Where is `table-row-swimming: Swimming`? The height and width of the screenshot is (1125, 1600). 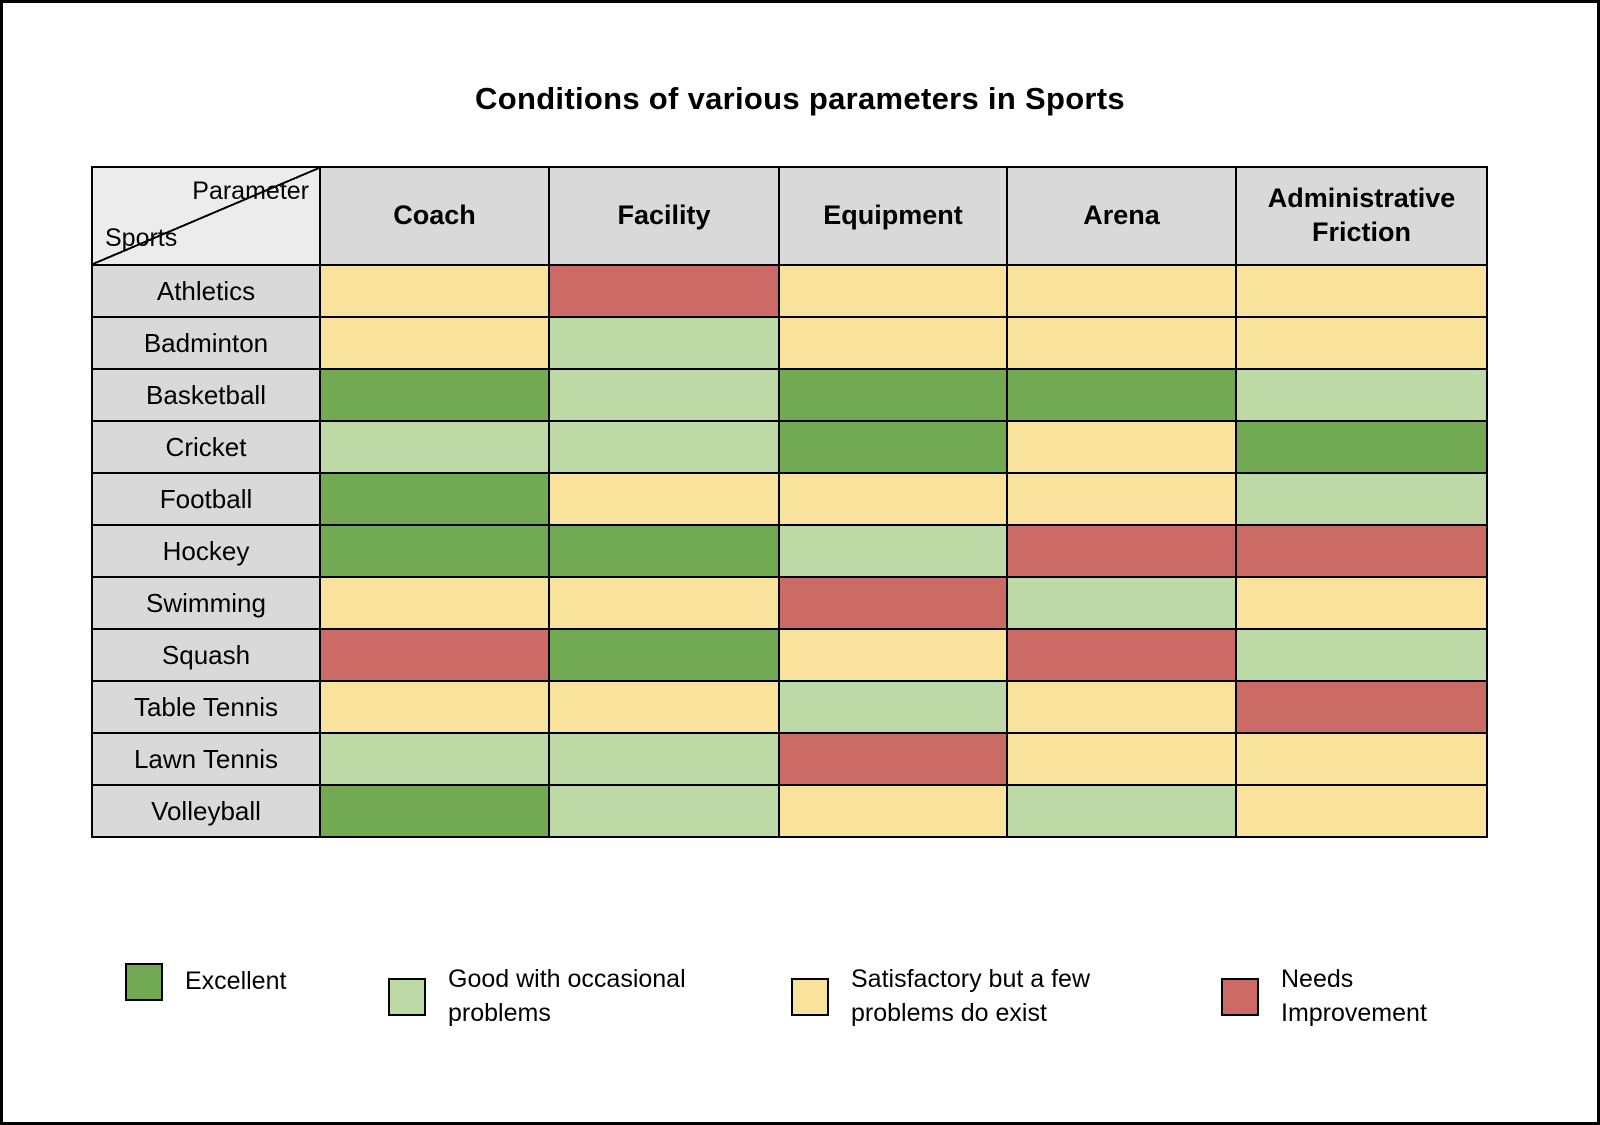
table-row-swimming: Swimming is located at coordinates (789, 603).